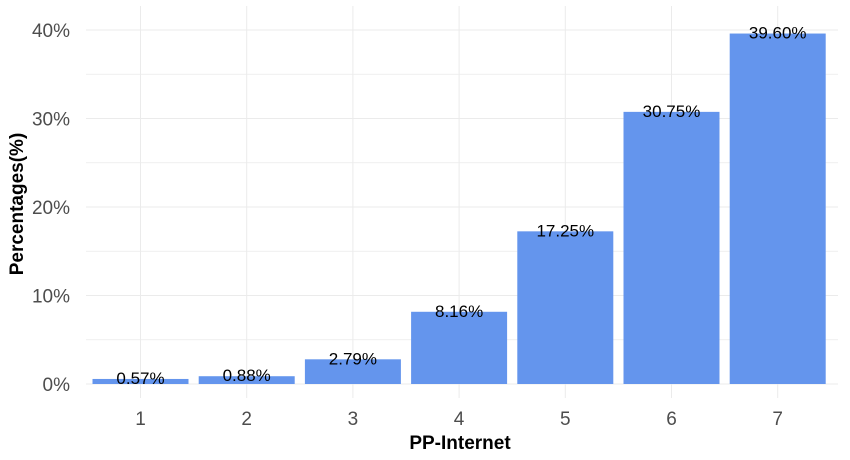  I want to click on x-tick-label: 1, so click(140, 419).